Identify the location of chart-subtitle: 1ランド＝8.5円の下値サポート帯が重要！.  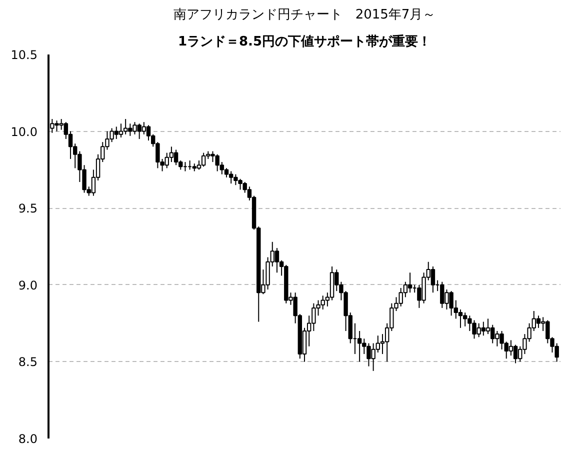
(305, 42).